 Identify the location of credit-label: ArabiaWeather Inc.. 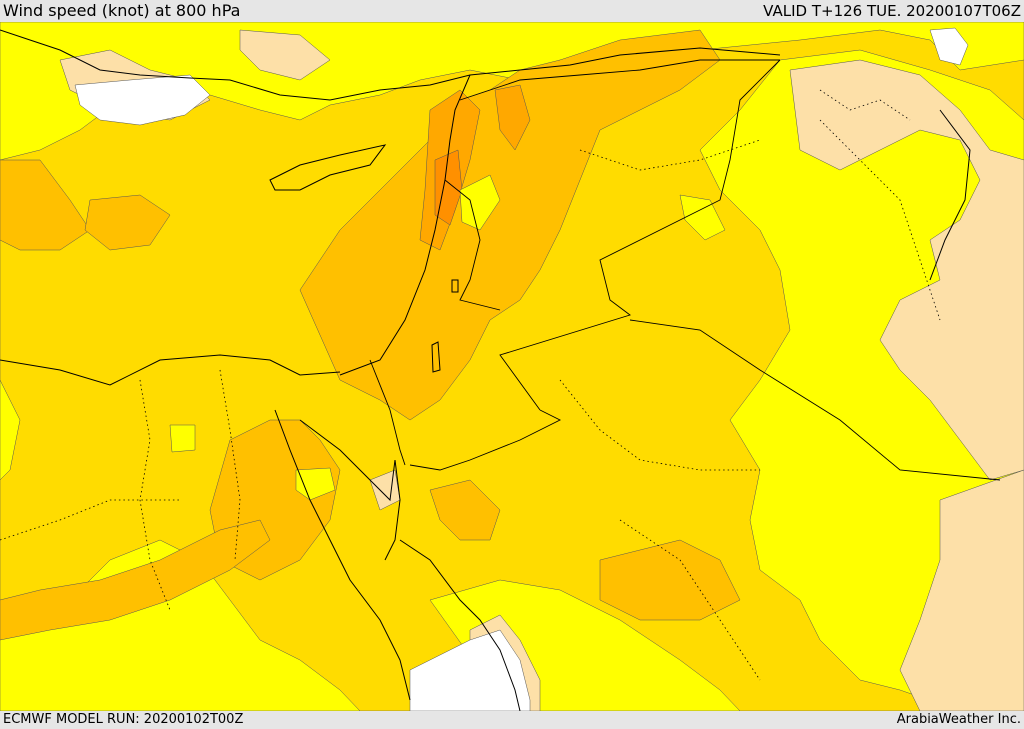
(958, 719).